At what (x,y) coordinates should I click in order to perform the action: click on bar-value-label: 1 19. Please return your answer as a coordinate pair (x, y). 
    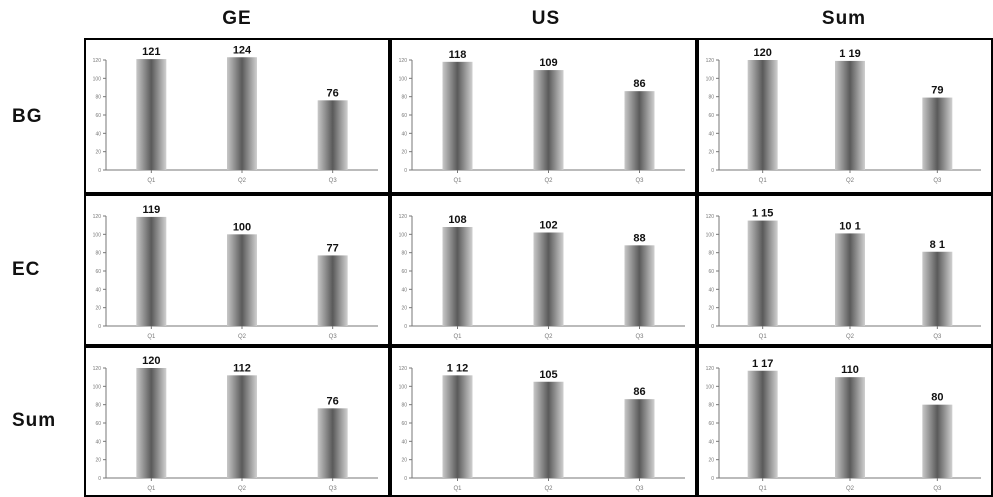
    Looking at the image, I should click on (849, 54).